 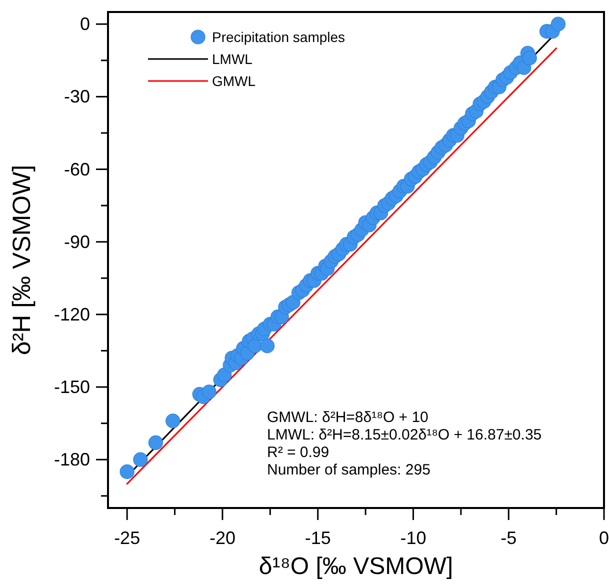 What do you see at coordinates (317, 538) in the screenshot?
I see `x-tick-label: -15` at bounding box center [317, 538].